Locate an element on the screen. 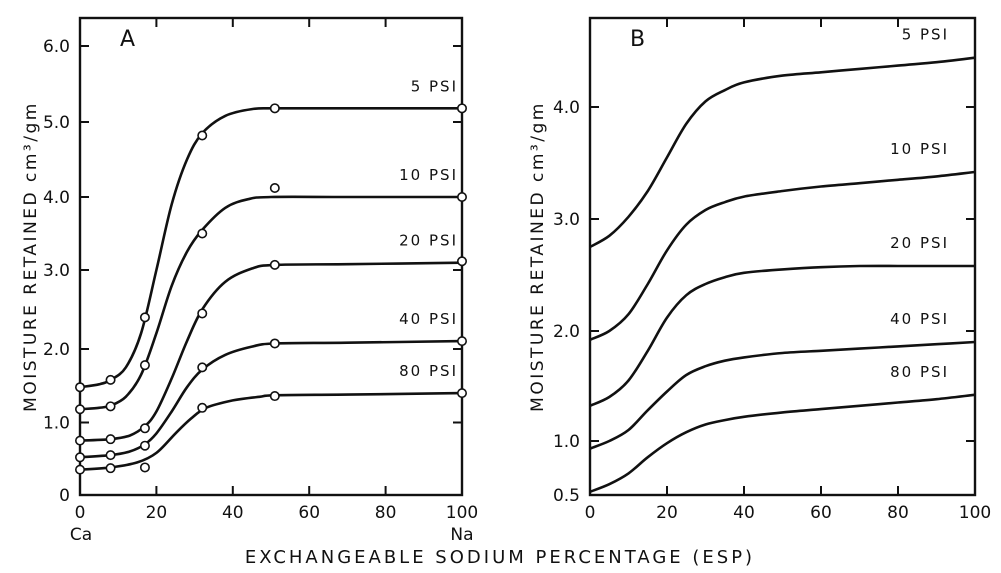 This screenshot has width=1001, height=573. x-end-label-na: Na is located at coordinates (461, 535).